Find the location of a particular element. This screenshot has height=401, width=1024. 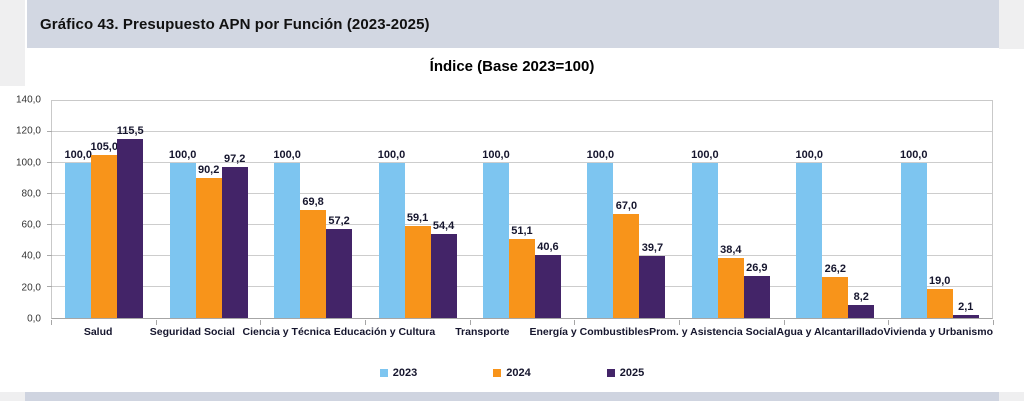

bar-value-label: 69,8 is located at coordinates (313, 201).